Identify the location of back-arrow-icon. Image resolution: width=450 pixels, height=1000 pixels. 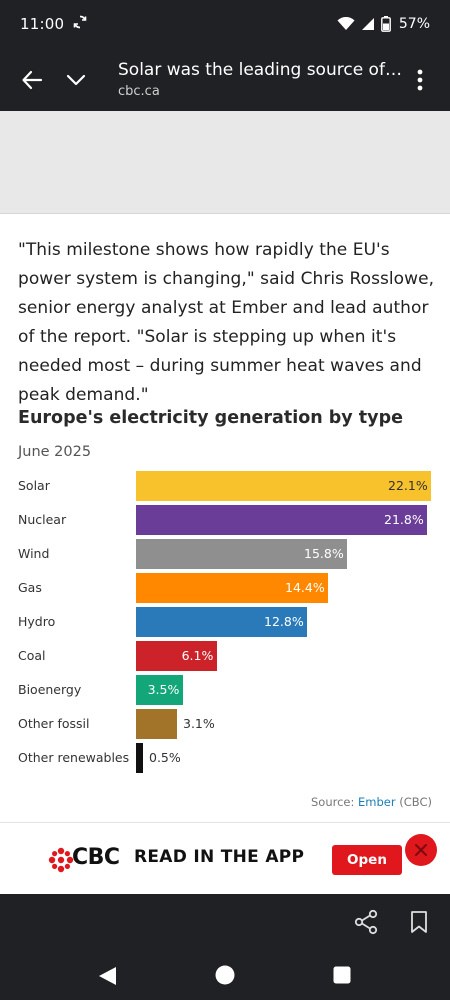
(32, 80).